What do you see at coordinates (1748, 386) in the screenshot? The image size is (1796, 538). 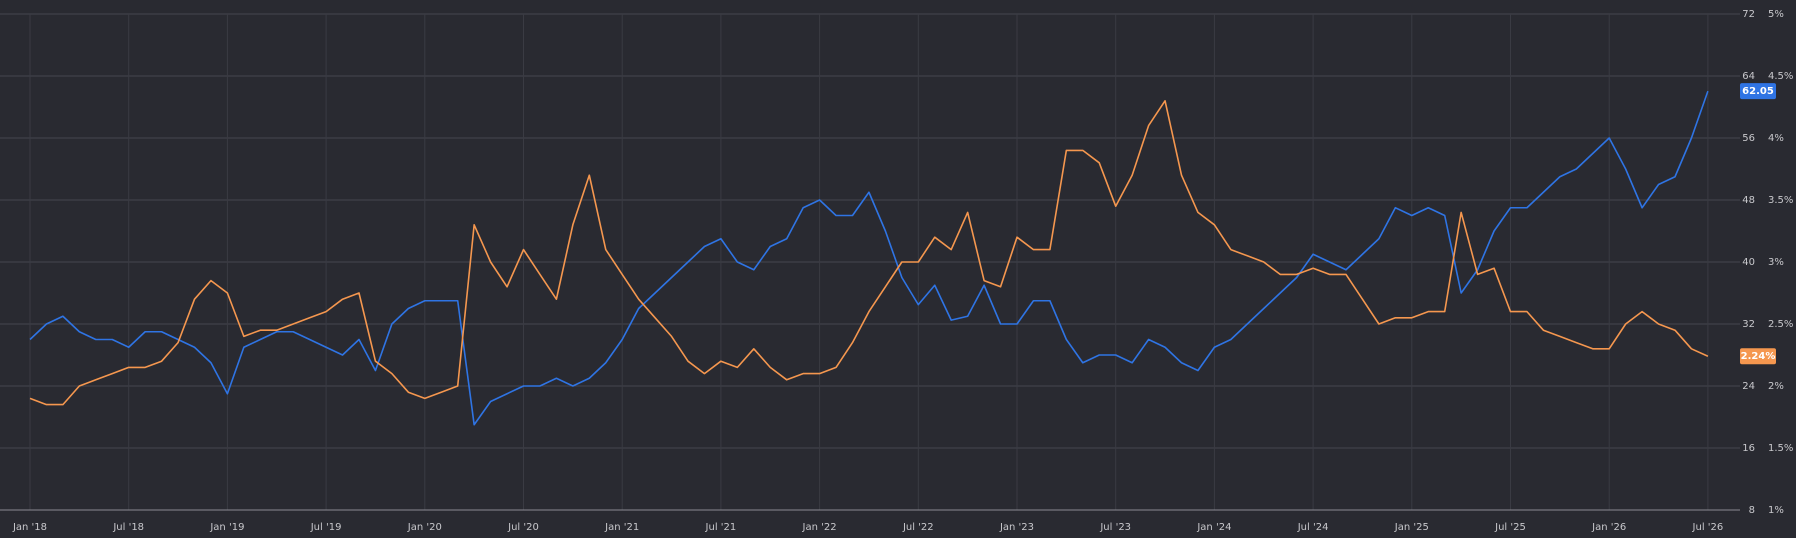 I see `y-tick-label: 24` at bounding box center [1748, 386].